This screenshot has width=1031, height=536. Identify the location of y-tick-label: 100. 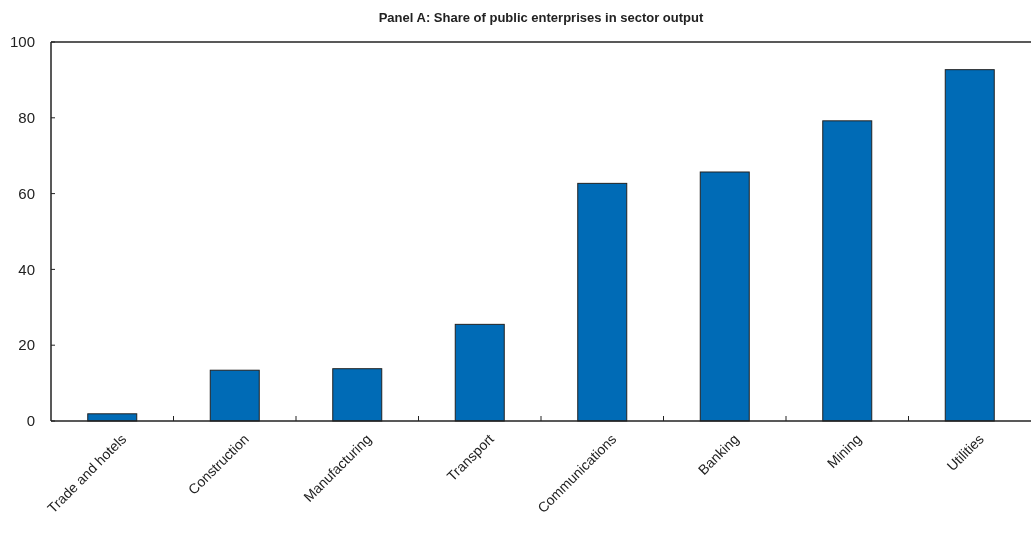
(22, 42).